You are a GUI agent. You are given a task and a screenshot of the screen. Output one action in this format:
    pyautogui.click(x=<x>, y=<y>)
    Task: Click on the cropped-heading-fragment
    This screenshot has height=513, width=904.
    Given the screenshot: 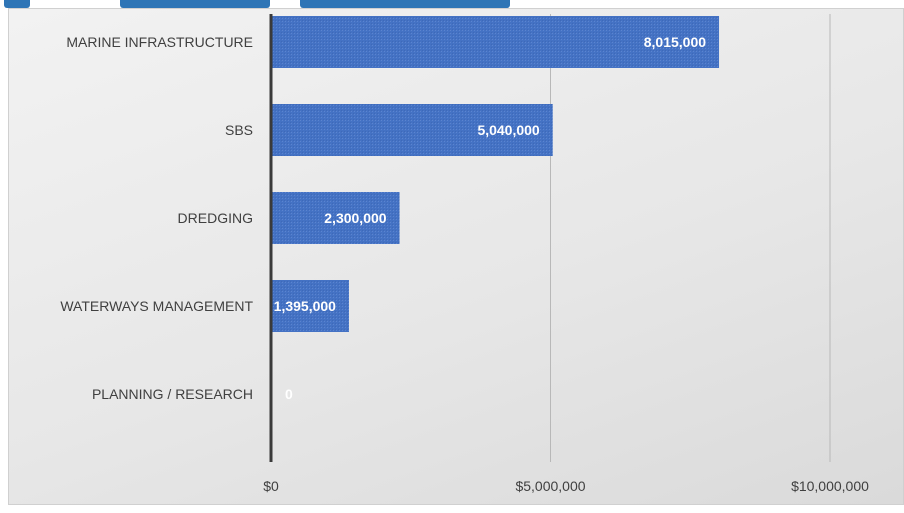 What is the action you would take?
    pyautogui.click(x=260, y=4)
    